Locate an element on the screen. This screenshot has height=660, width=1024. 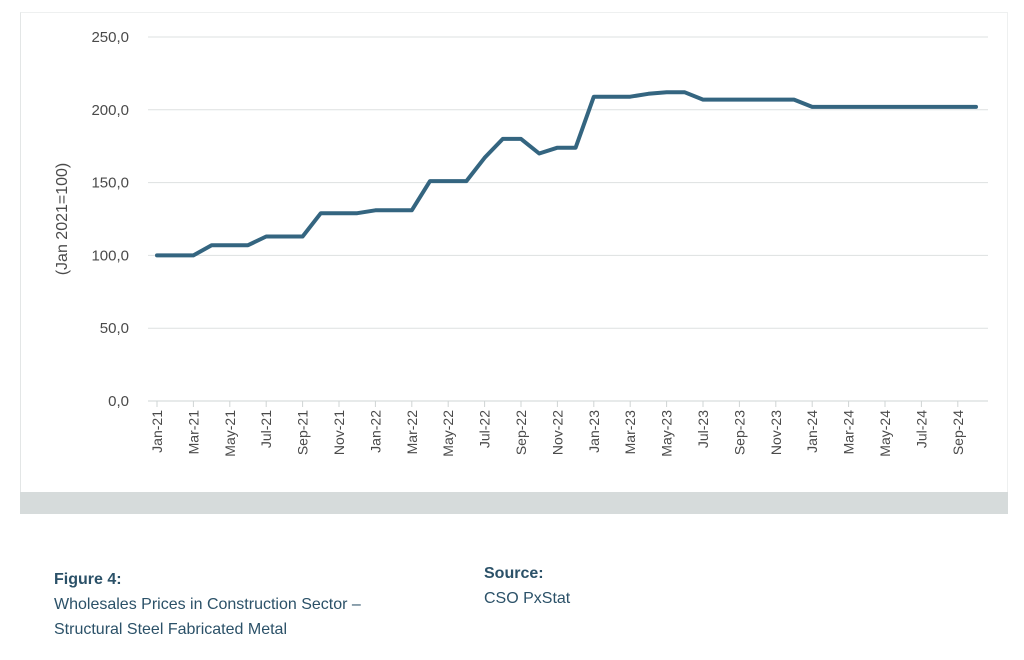
x-tick-label: Sep-21 is located at coordinates (303, 432).